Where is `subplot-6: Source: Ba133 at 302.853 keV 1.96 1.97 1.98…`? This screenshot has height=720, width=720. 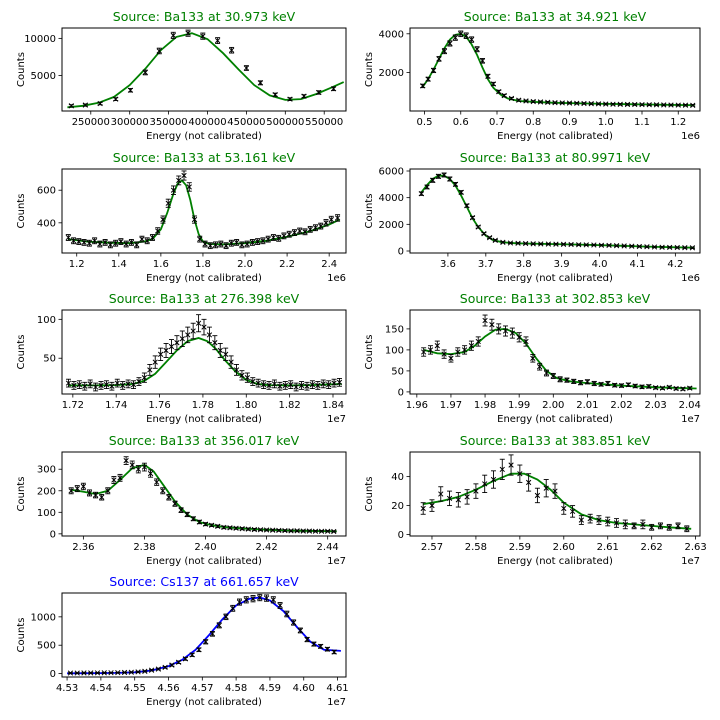 subplot-6: Source: Ba133 at 302.853 keV 1.96 1.97 1.98… is located at coordinates (532, 358).